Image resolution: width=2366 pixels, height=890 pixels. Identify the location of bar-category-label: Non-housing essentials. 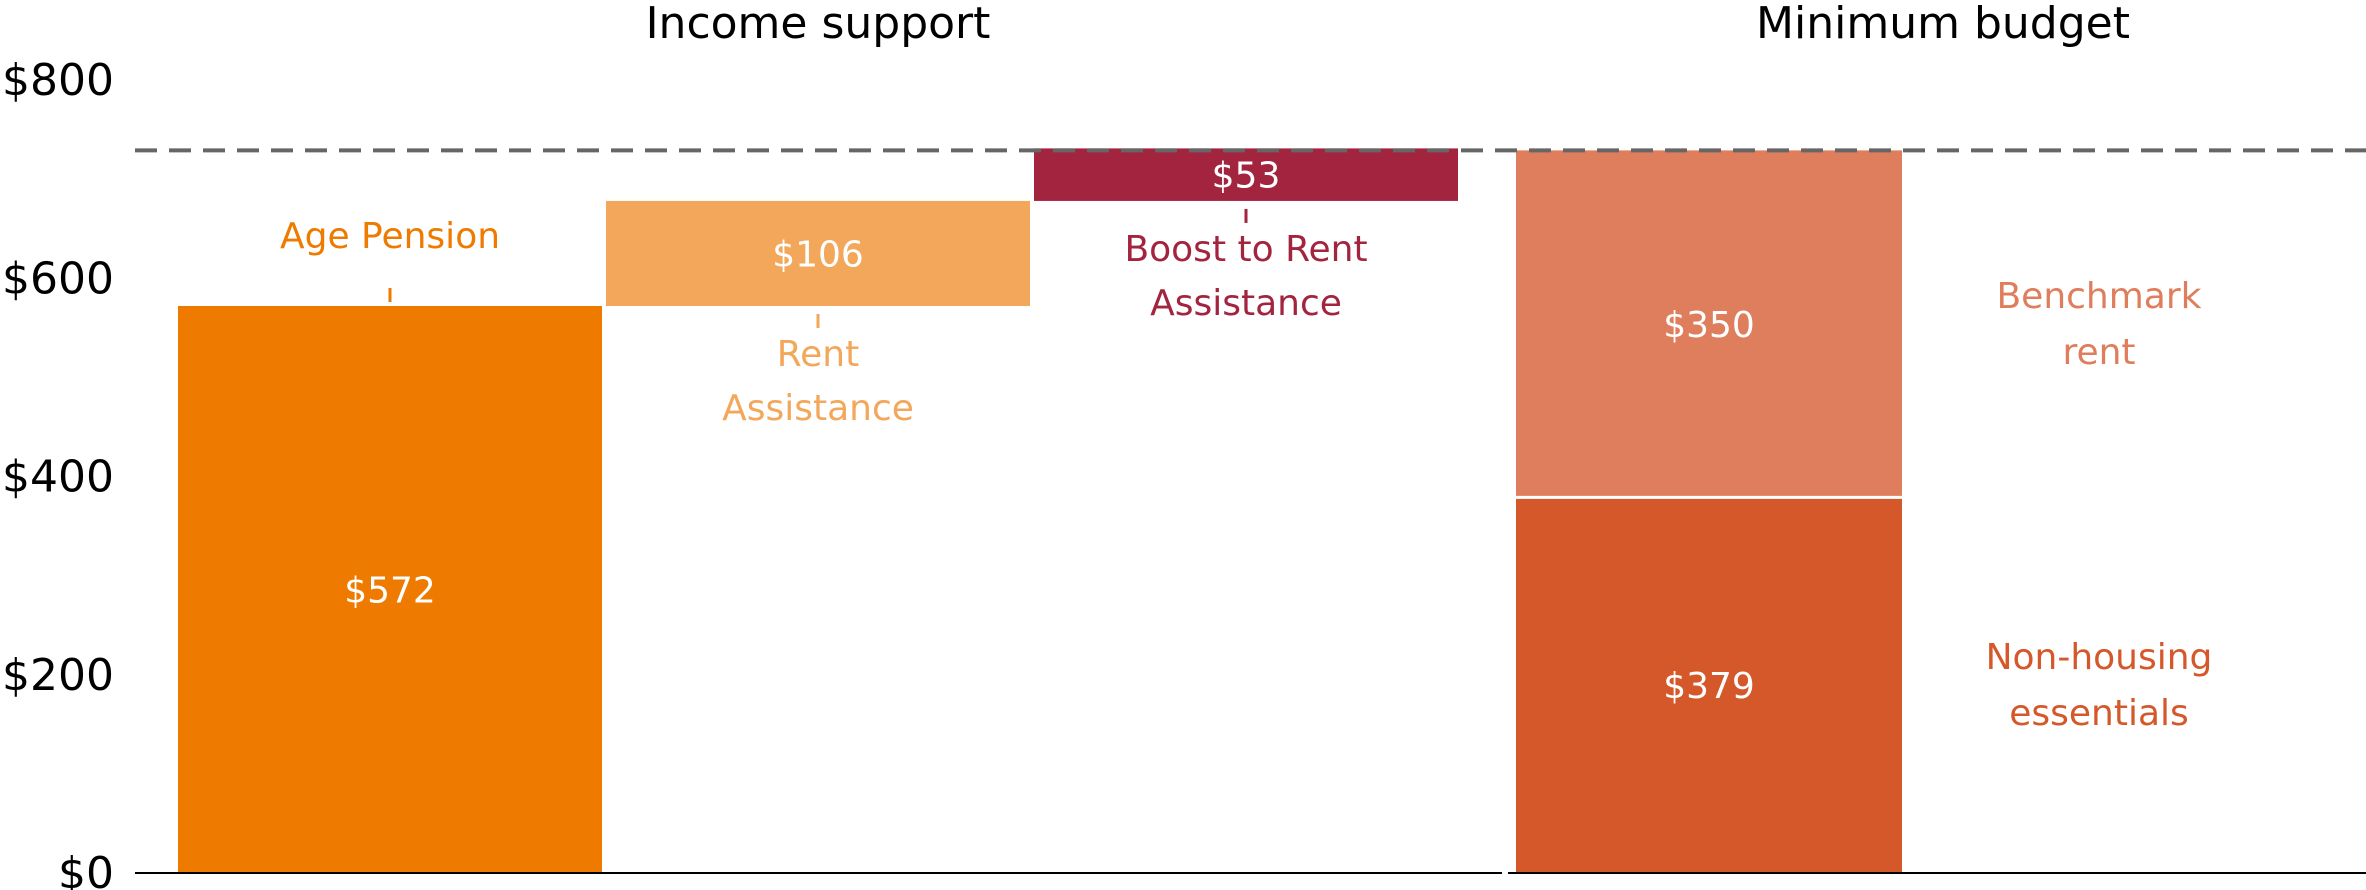
(2099, 685).